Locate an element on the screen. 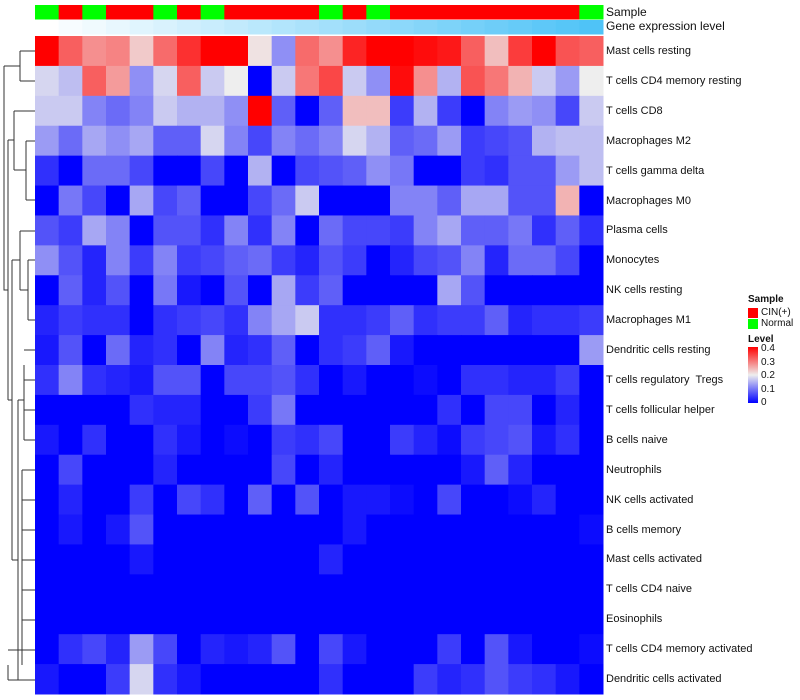  row-label: NK cells activated is located at coordinates (650, 499).